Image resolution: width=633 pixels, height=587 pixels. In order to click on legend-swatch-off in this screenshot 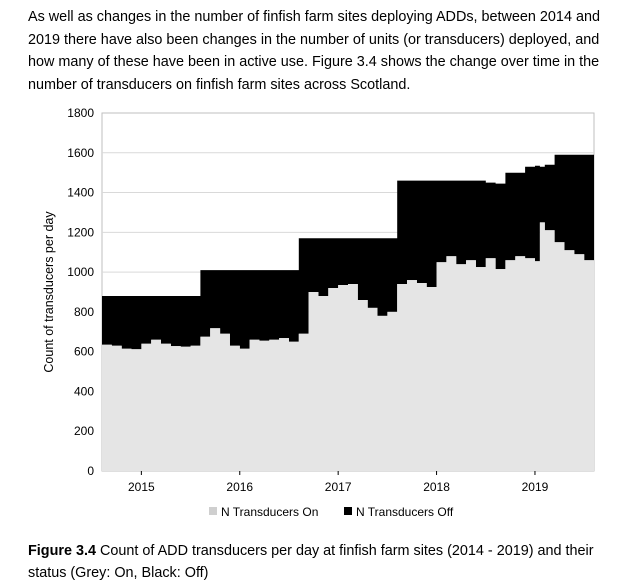, I will do `click(348, 511)`.